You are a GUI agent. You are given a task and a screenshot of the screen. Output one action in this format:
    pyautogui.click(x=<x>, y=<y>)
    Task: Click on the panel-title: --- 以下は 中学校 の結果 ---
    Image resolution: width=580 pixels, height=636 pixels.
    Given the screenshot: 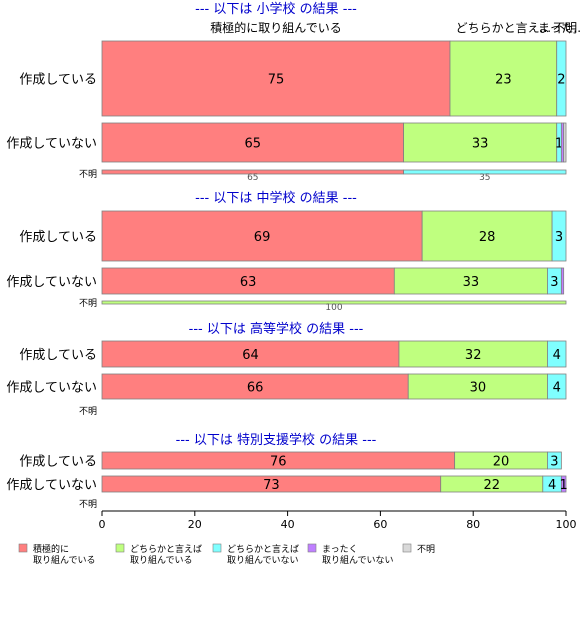 What is the action you would take?
    pyautogui.click(x=276, y=198)
    